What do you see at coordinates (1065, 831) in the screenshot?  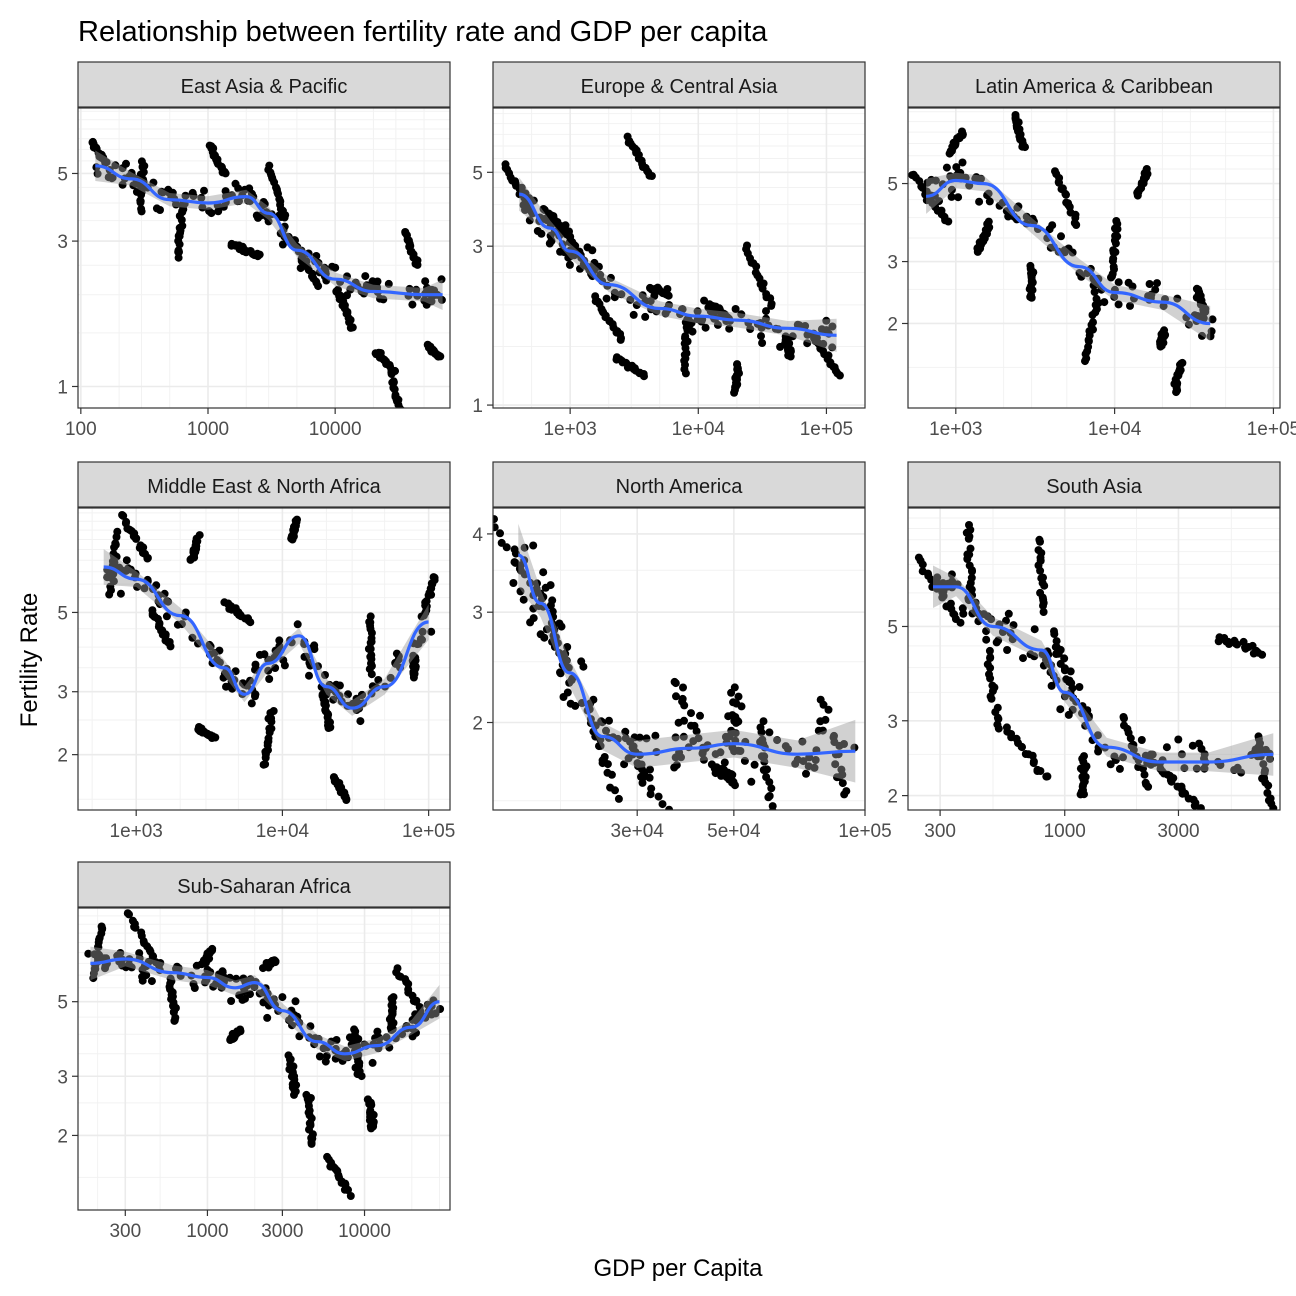 I see `x-tick-label: 1000` at bounding box center [1065, 831].